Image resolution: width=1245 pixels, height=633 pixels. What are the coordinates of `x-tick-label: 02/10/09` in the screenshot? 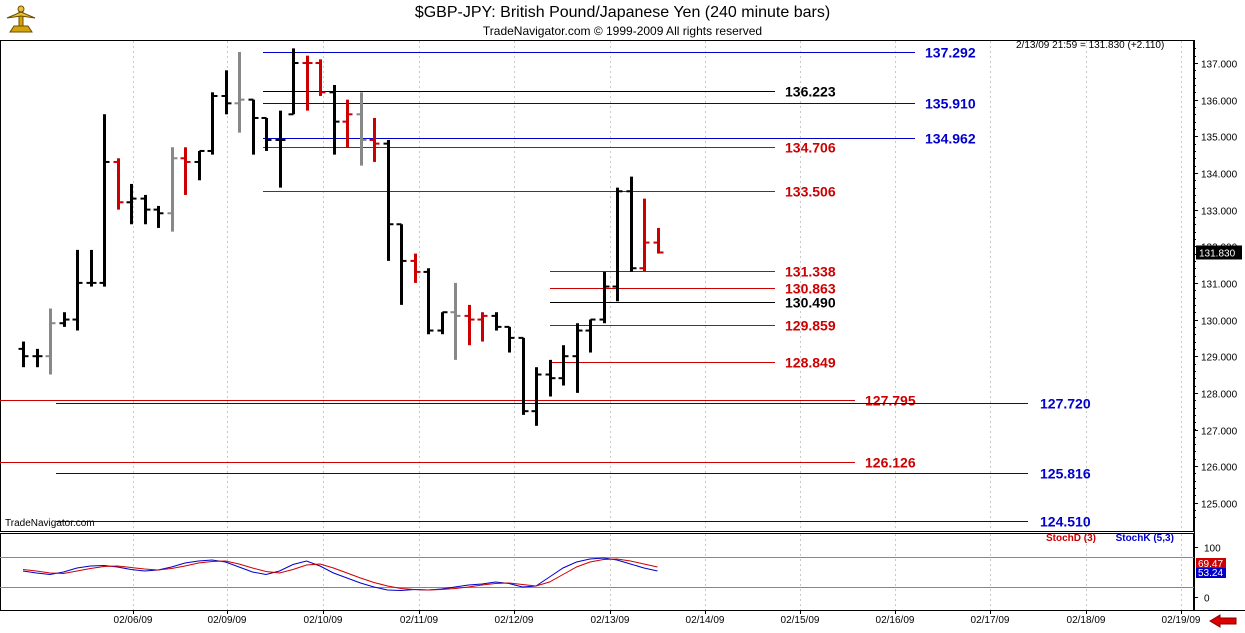 It's located at (323, 620).